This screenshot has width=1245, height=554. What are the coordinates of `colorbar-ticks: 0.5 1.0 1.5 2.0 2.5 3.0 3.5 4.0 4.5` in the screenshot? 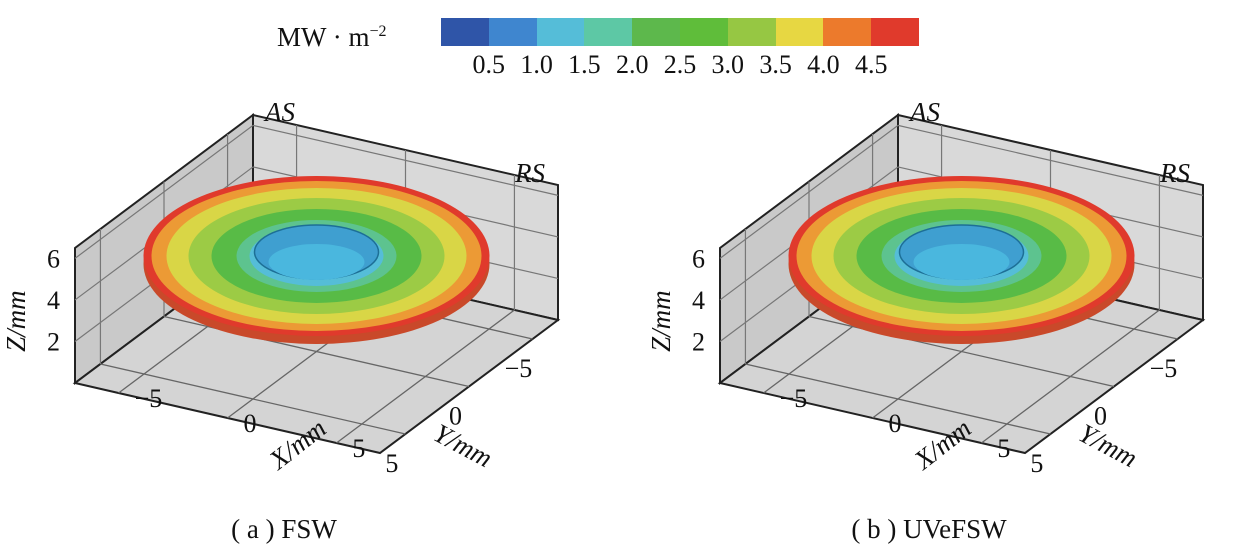 It's located at (680, 65).